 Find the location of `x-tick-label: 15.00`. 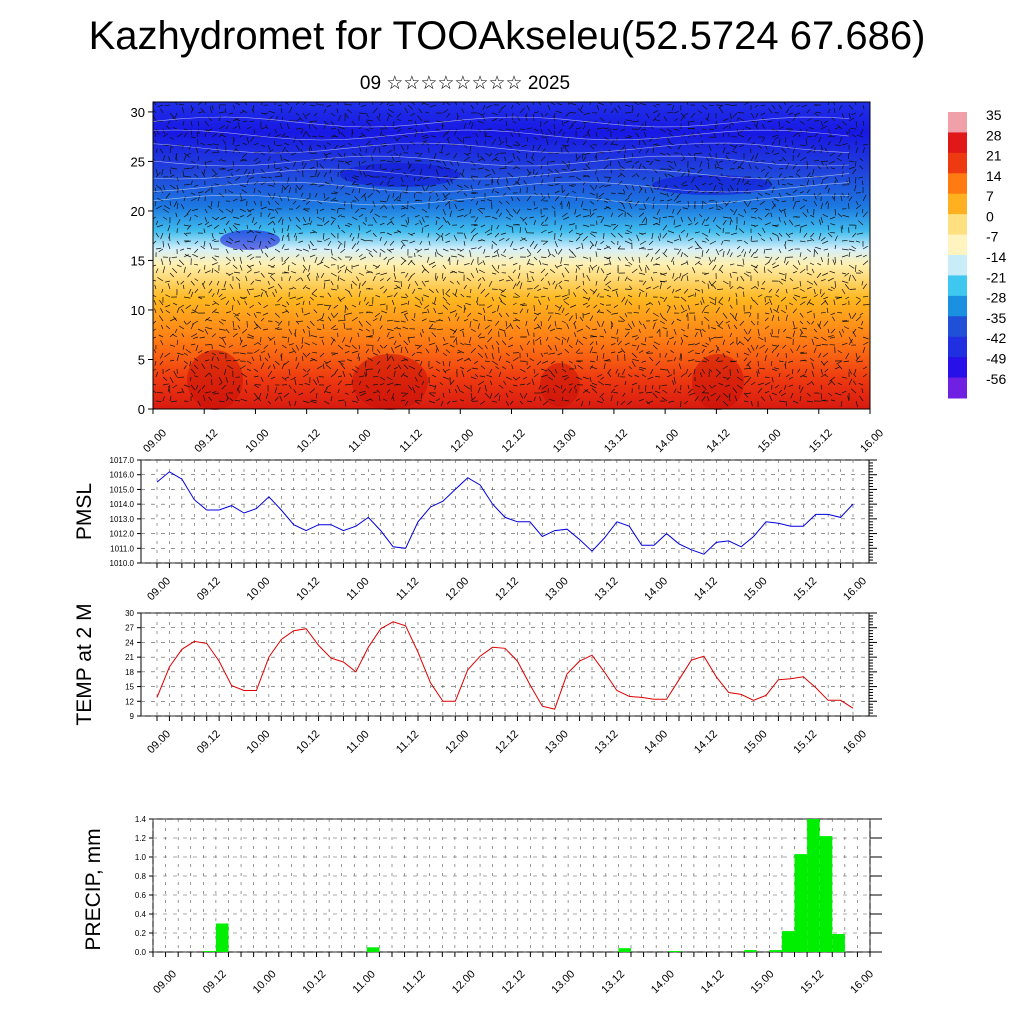

x-tick-label: 15.00 is located at coordinates (763, 982).